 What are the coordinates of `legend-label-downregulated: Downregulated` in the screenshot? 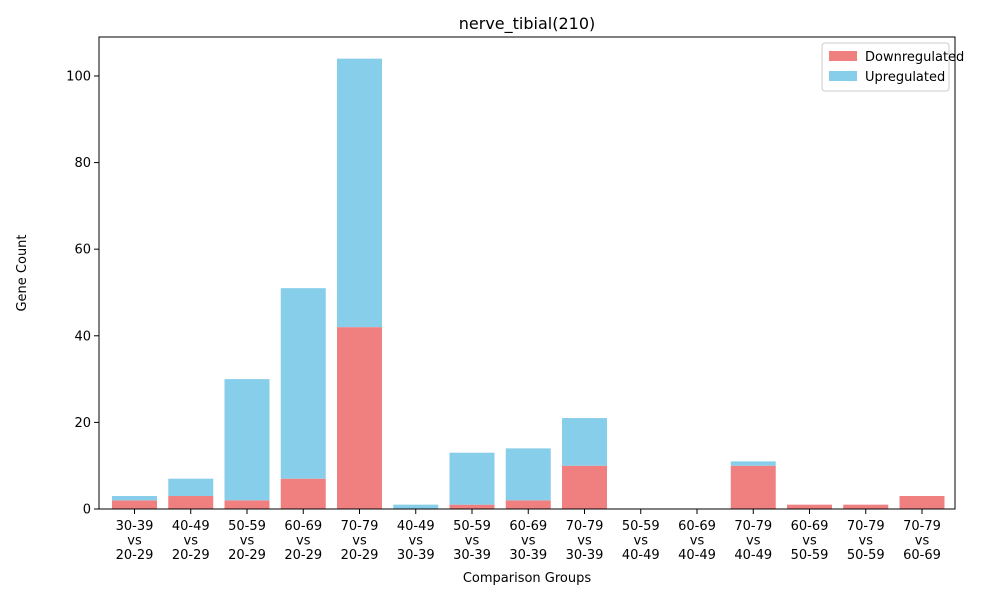 It's located at (914, 57).